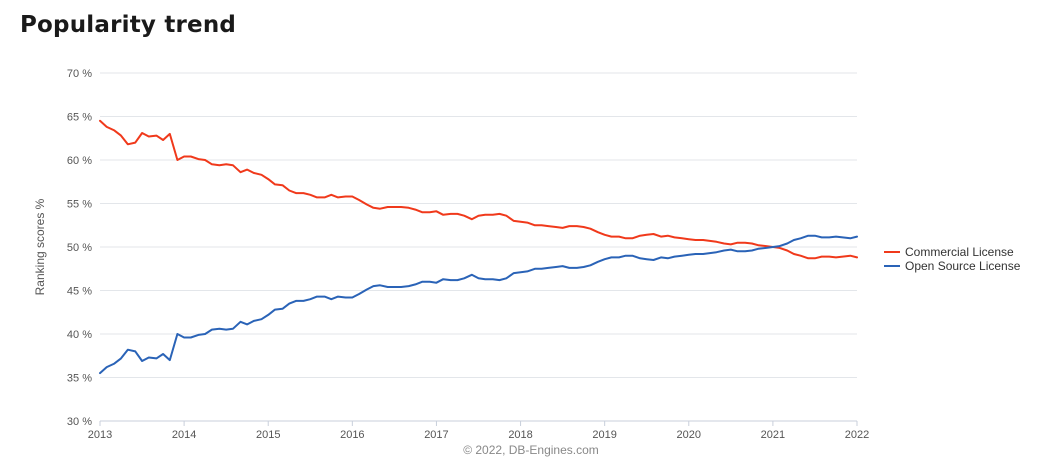 This screenshot has height=458, width=1043. Describe the element at coordinates (79, 118) in the screenshot. I see `y-tick-label: 65 %` at that location.